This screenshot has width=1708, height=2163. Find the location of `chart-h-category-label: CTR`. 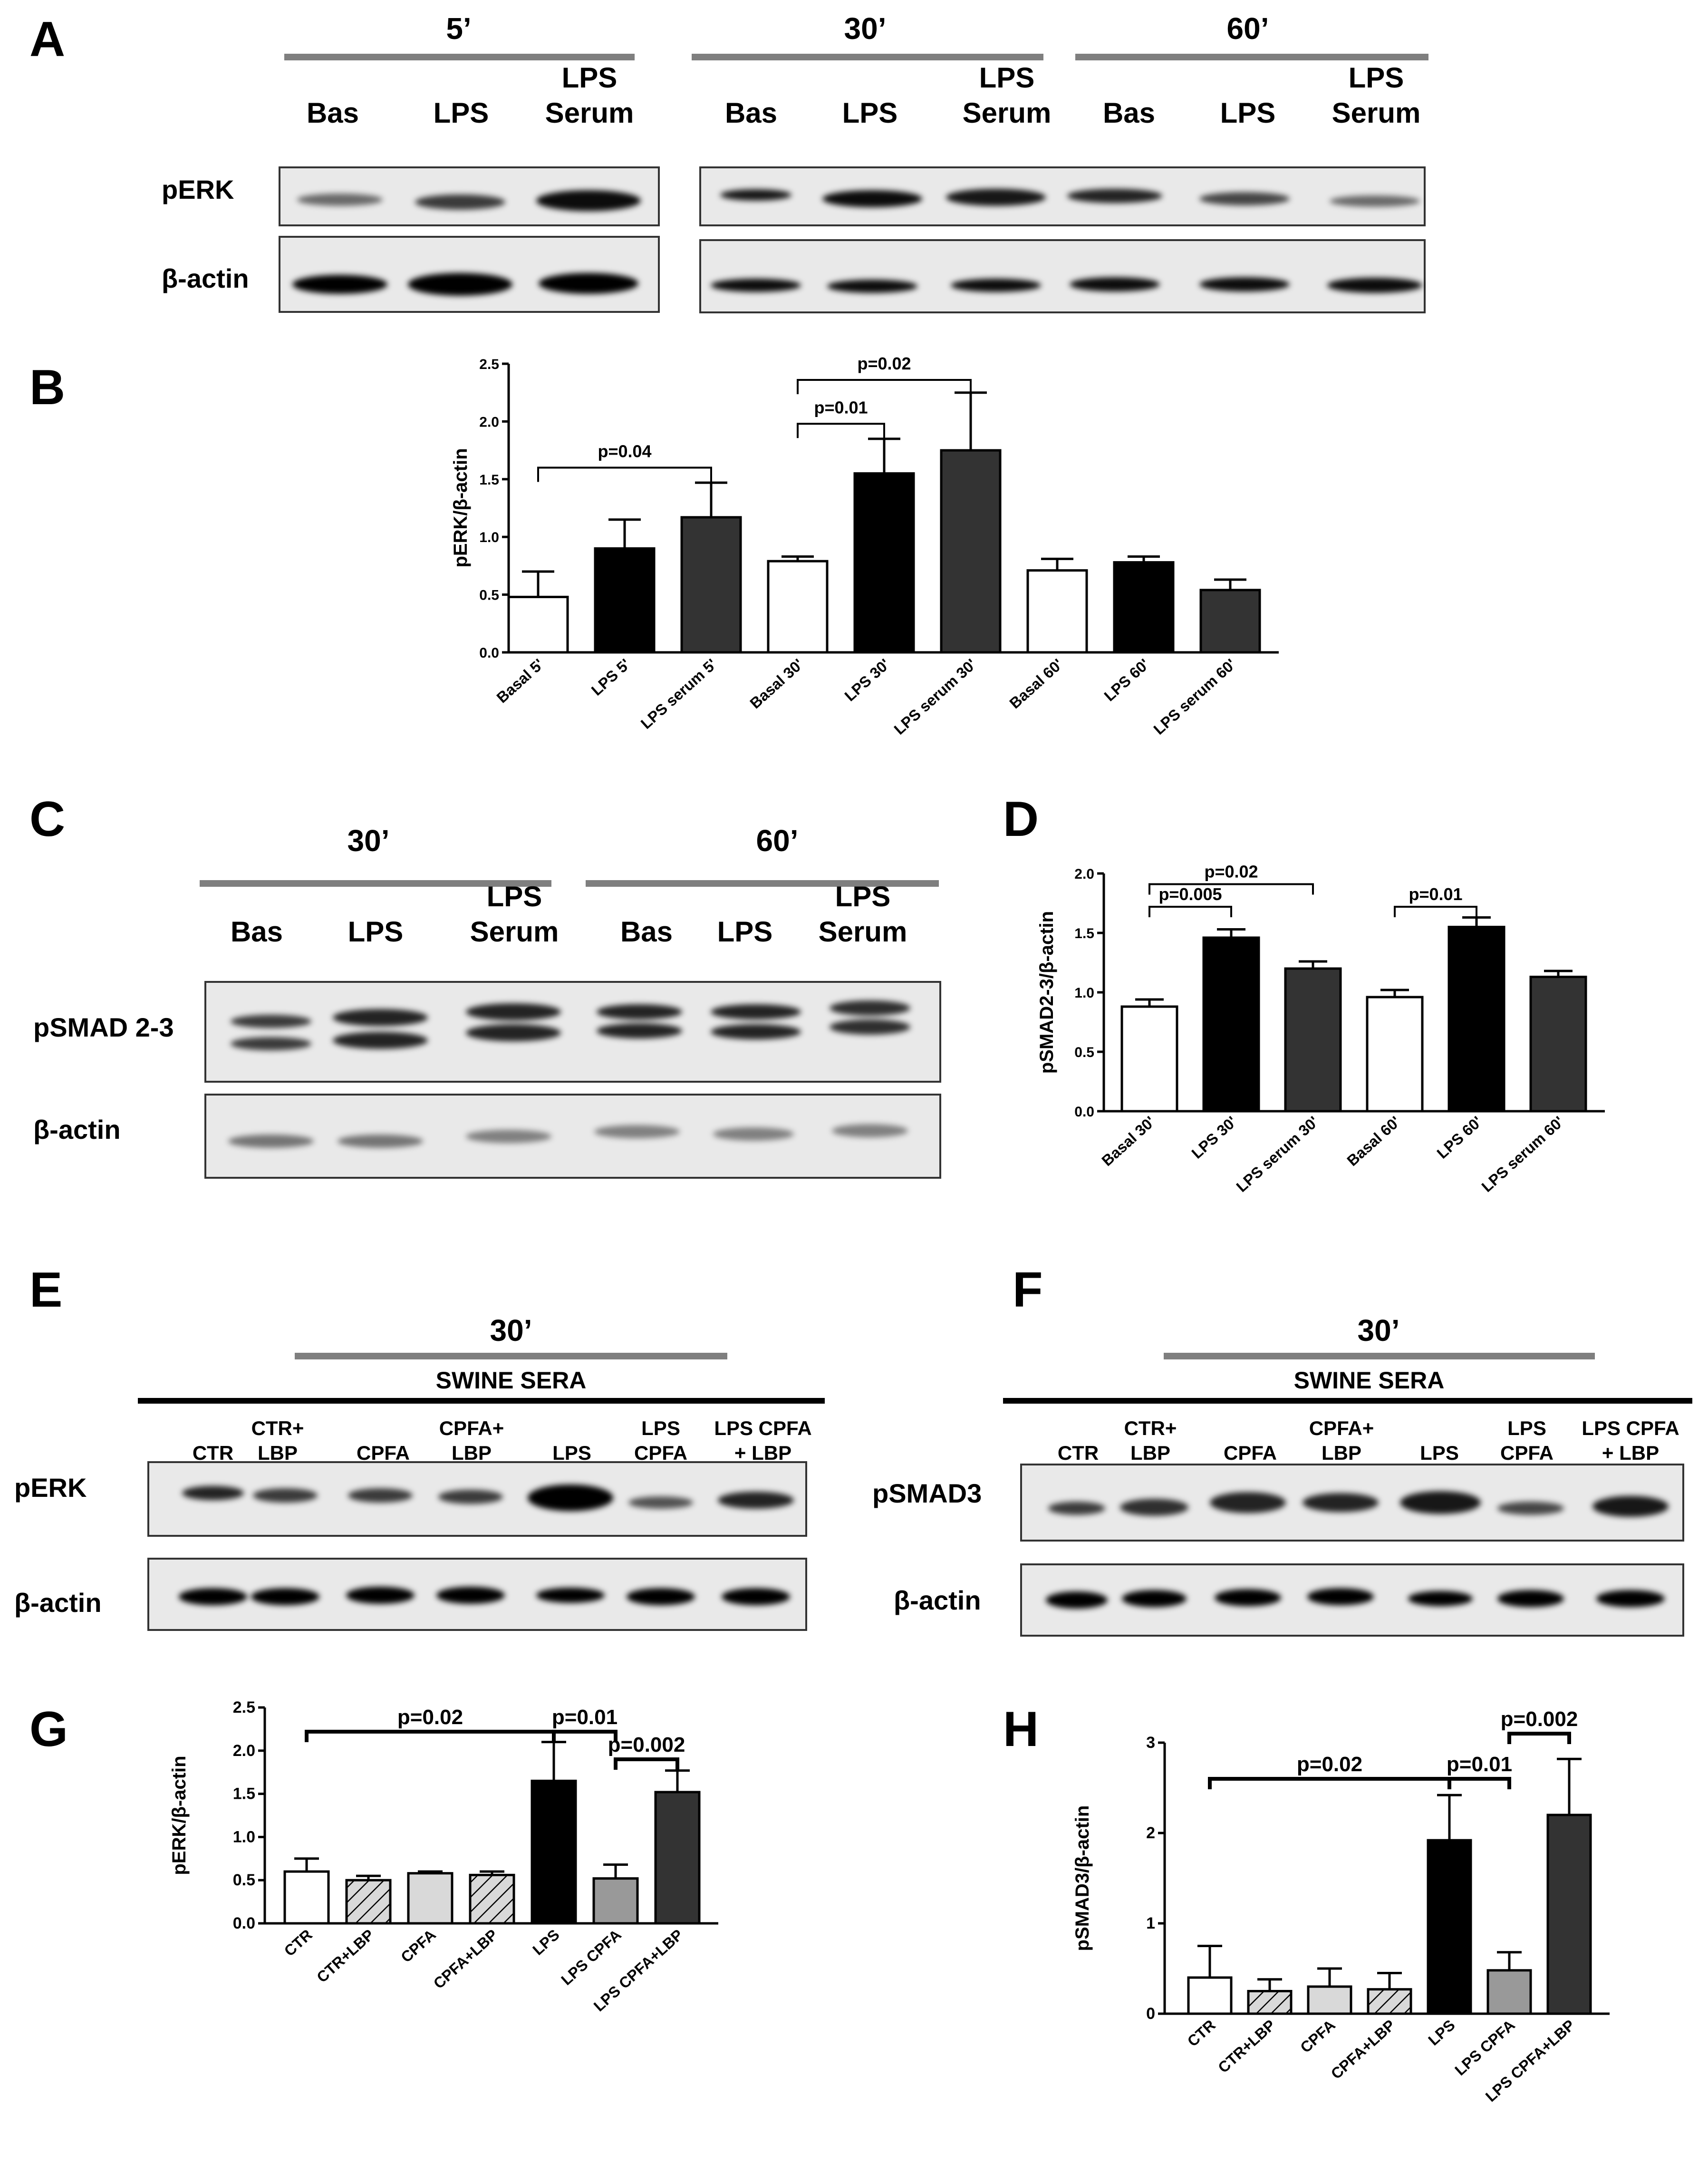

chart-h-category-label: CTR is located at coordinates (1202, 2033).